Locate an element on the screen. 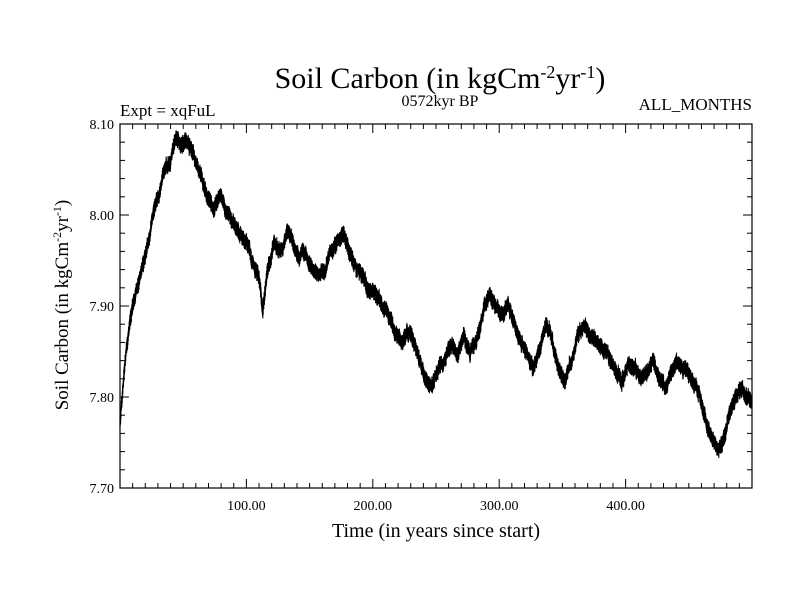 The height and width of the screenshot is (600, 800). y-tick-label: 7.80 is located at coordinates (102, 398).